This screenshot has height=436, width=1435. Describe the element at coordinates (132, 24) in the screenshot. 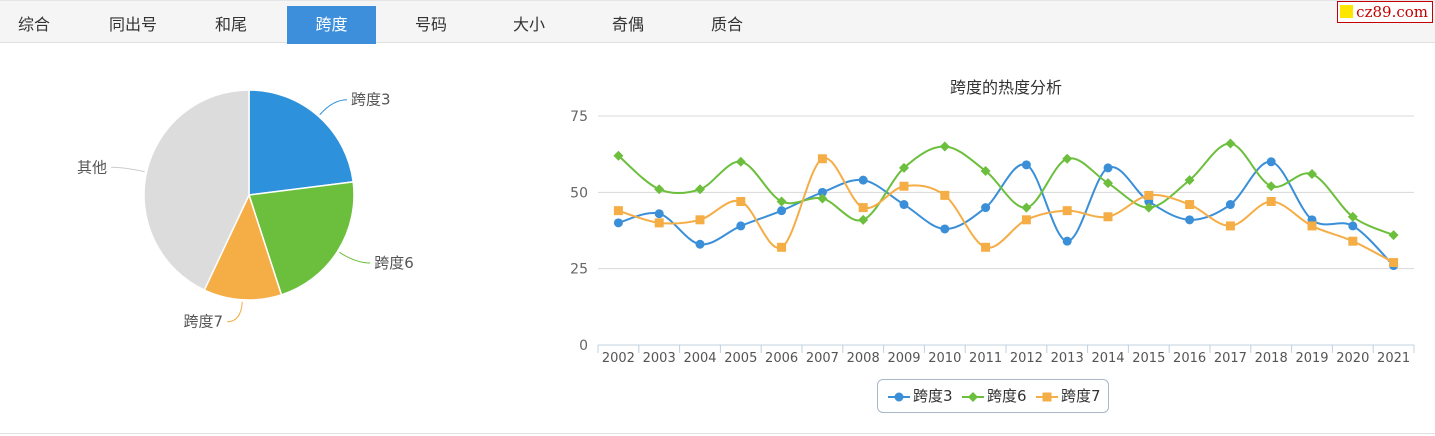

I see `tab-same-numbers: 同出号` at that location.